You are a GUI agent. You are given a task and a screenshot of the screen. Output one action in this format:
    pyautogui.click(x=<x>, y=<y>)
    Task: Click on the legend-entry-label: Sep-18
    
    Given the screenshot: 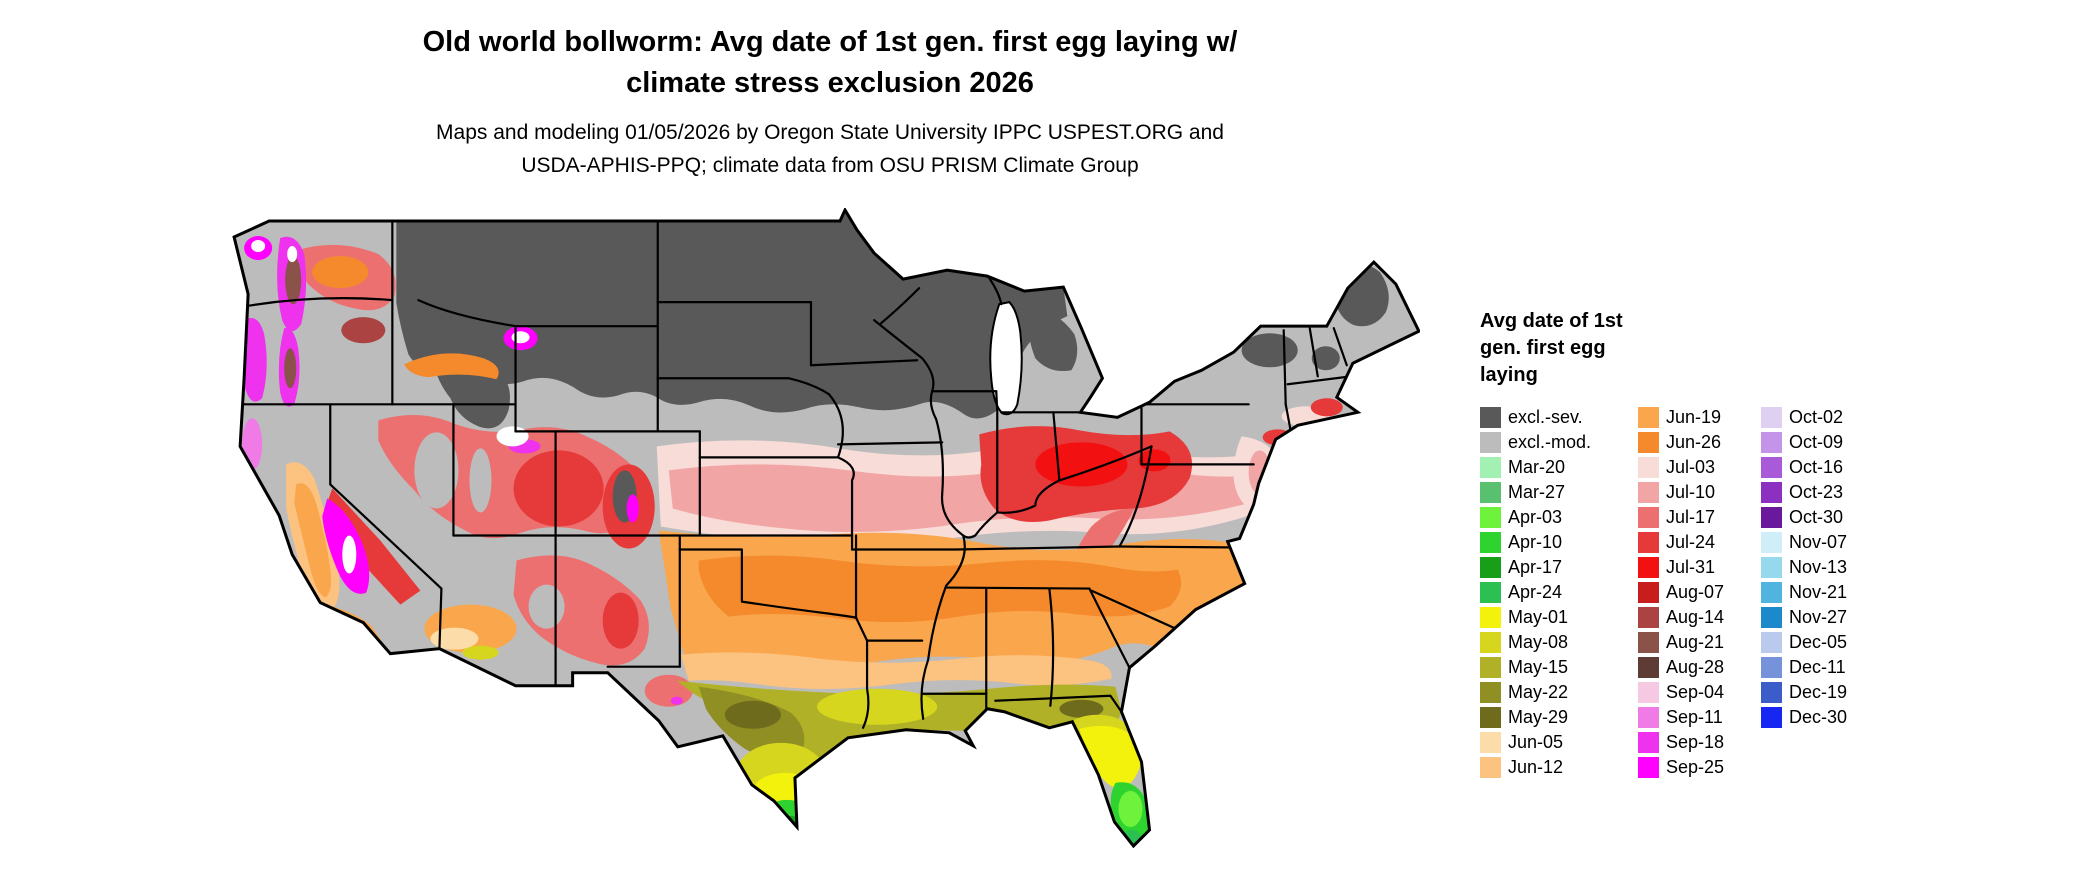 What is the action you would take?
    pyautogui.click(x=1695, y=742)
    